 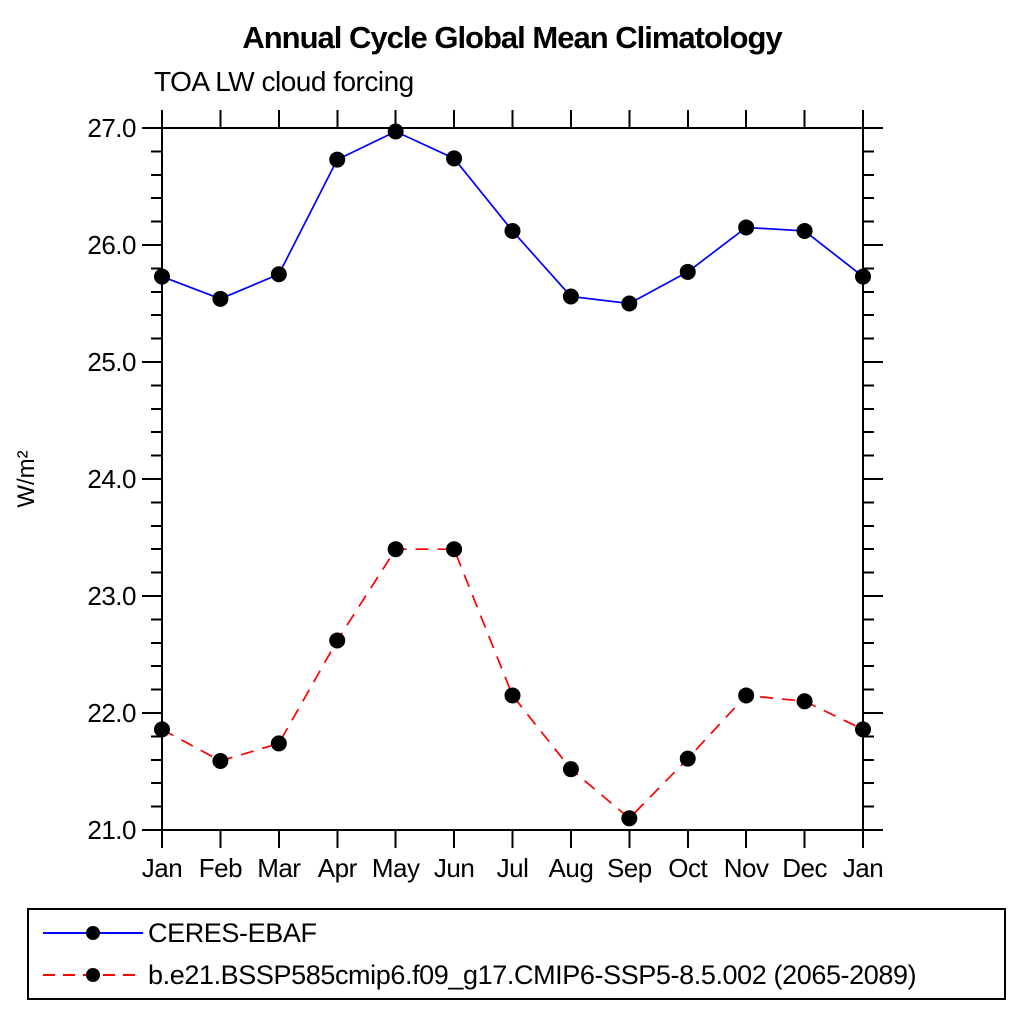 What do you see at coordinates (232, 932) in the screenshot?
I see `legend-label: CERES-EBAF` at bounding box center [232, 932].